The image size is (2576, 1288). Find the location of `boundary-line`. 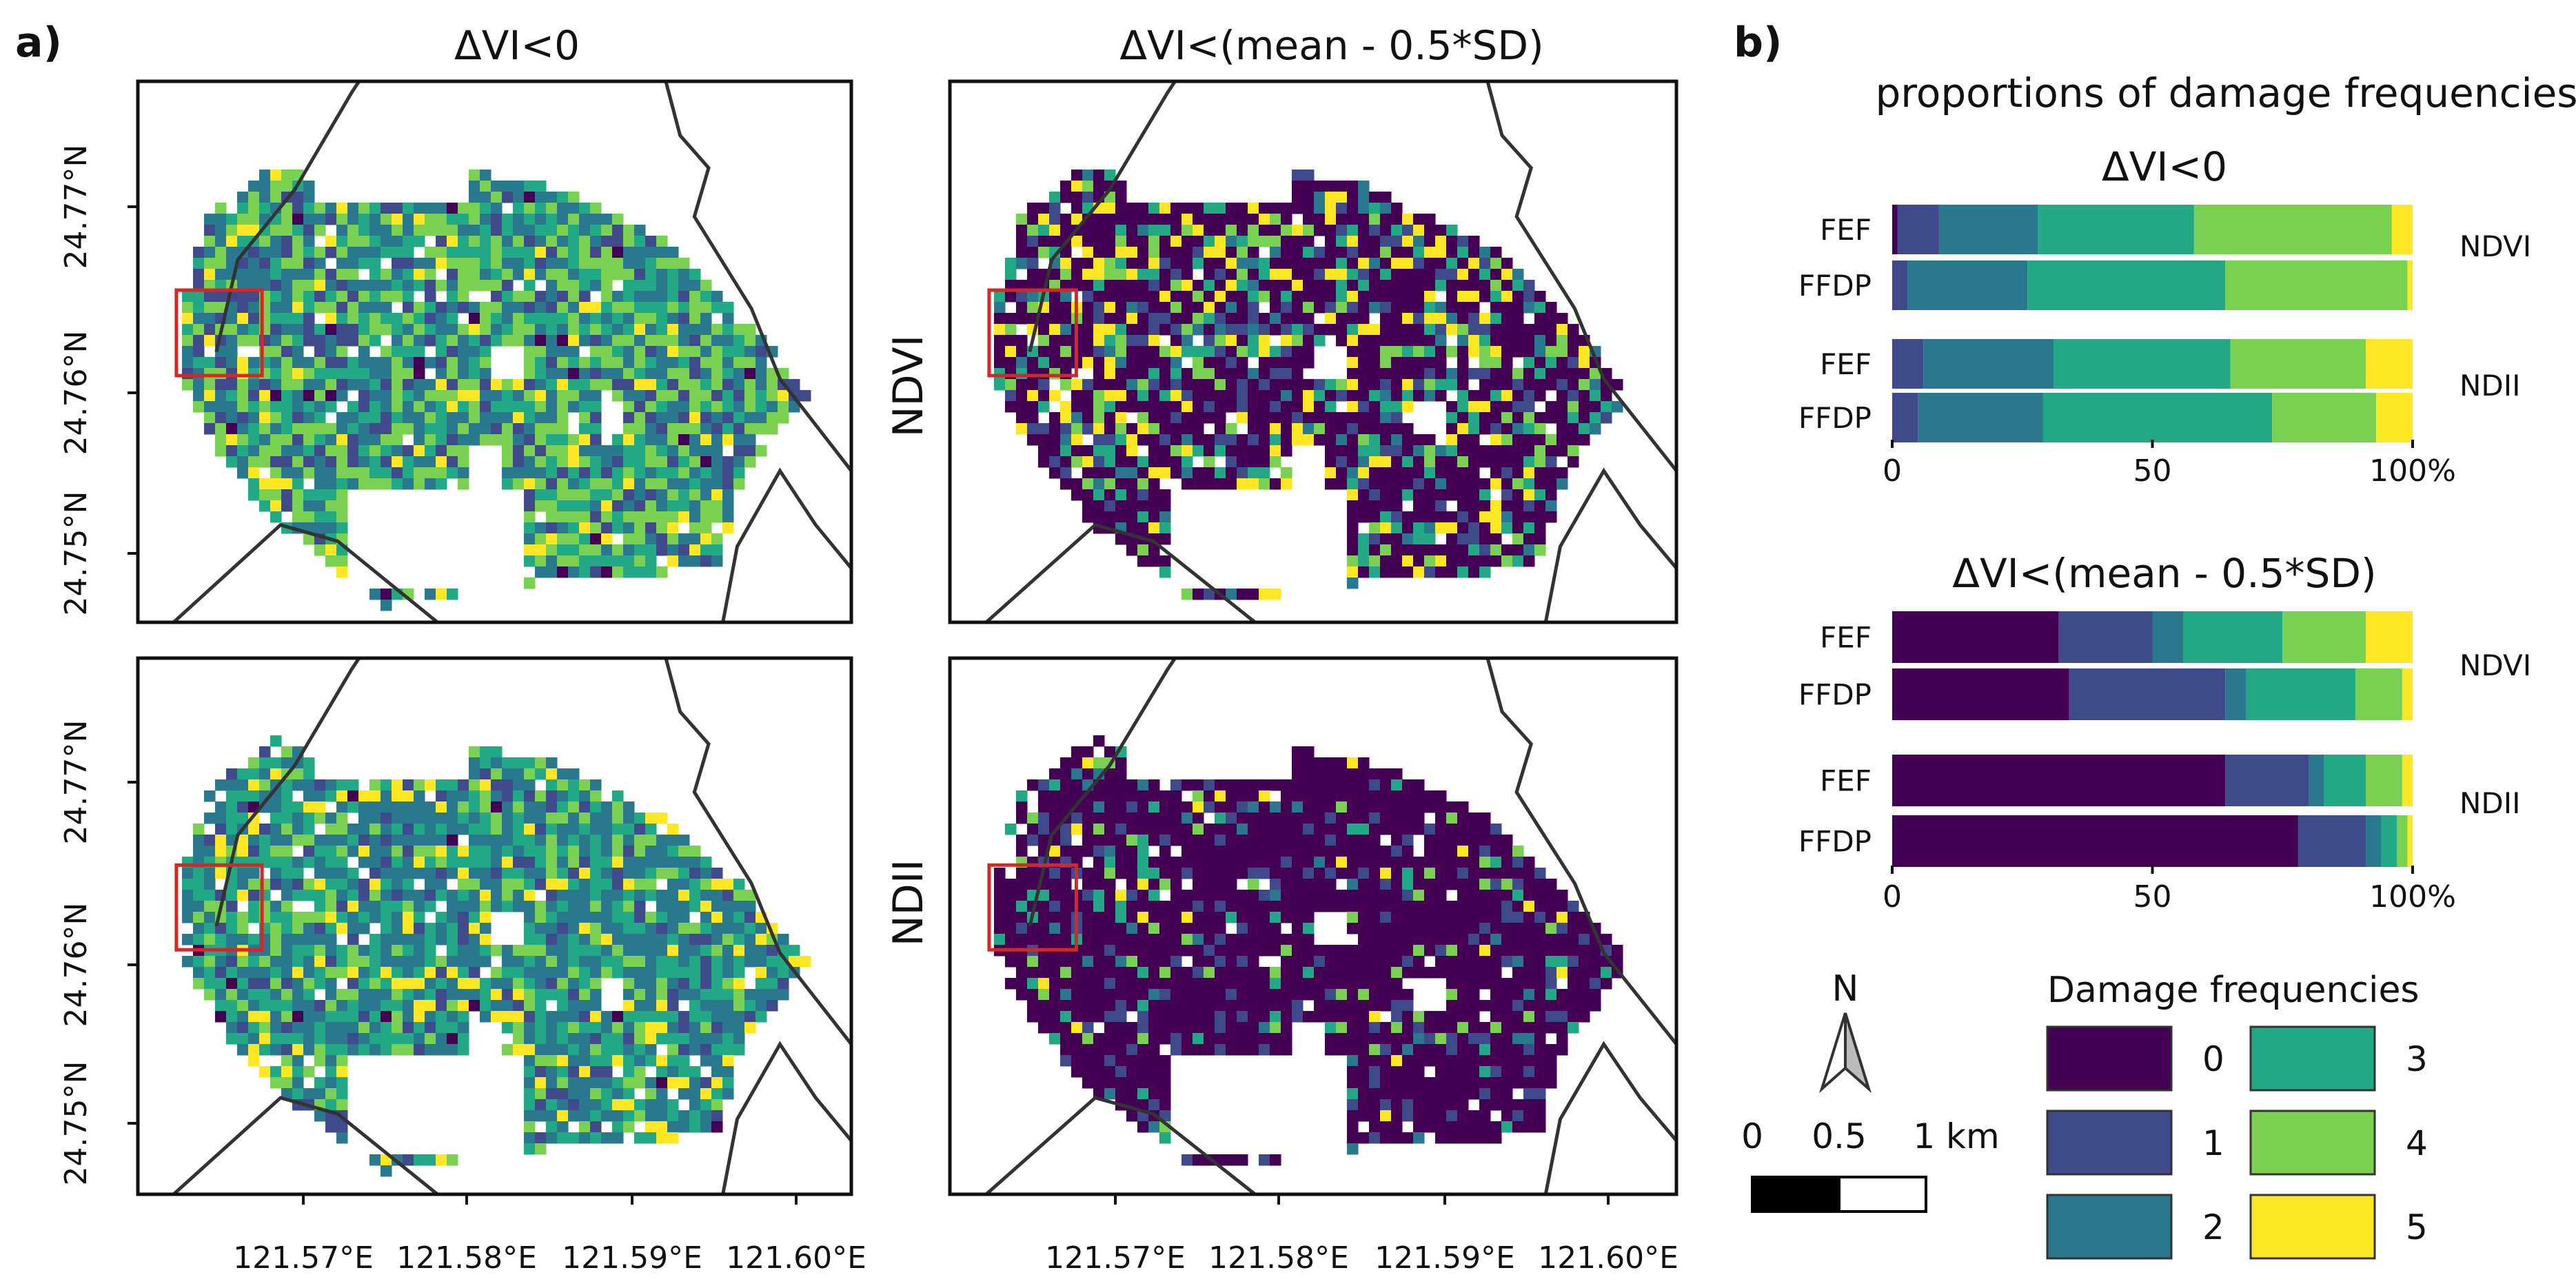

boundary-line is located at coordinates (787, 1118).